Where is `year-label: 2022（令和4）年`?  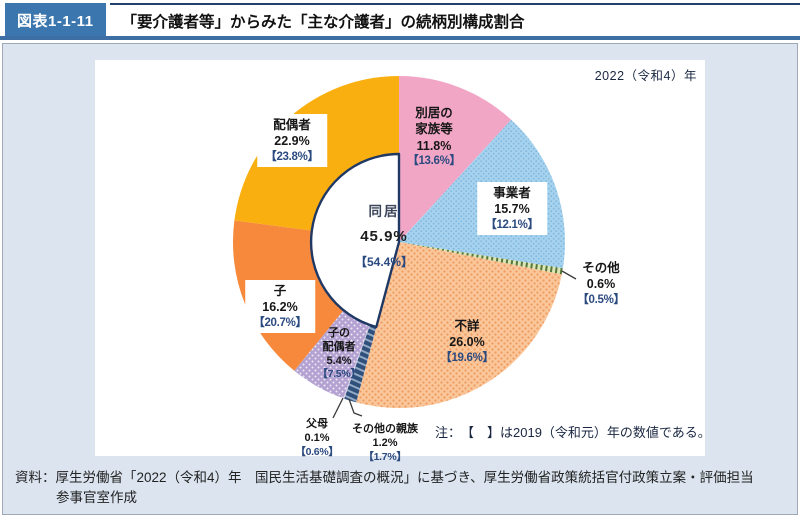
year-label: 2022（令和4）年 is located at coordinates (645, 76).